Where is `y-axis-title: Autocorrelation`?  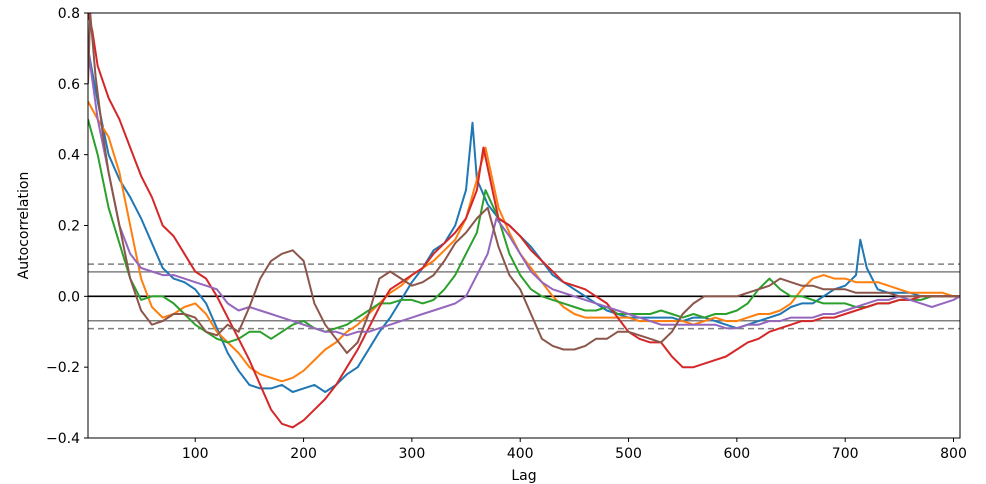
y-axis-title: Autocorrelation is located at coordinates (24, 226).